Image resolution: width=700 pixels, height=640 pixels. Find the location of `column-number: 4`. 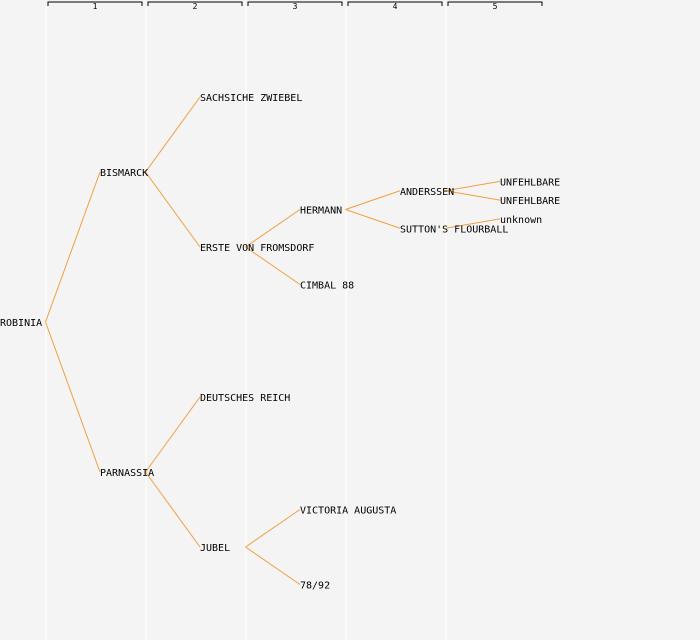

column-number: 4 is located at coordinates (395, 6).